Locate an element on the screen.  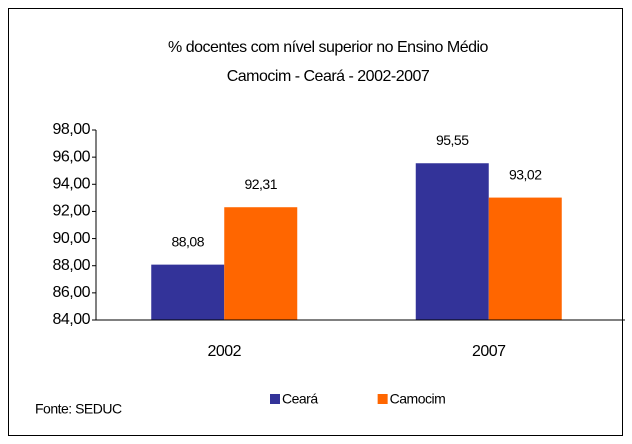
y-tick-label: 90,00 is located at coordinates (71, 238).